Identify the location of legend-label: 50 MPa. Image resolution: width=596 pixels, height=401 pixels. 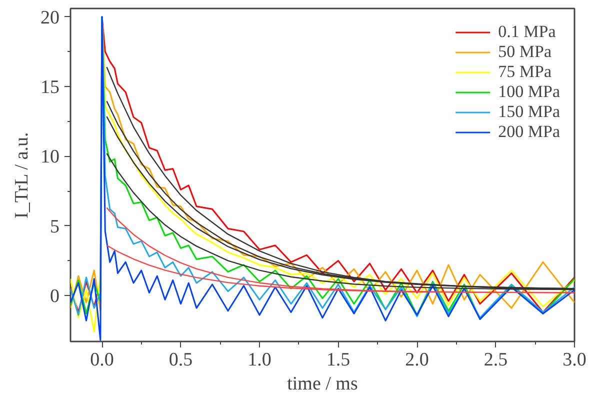
(525, 52).